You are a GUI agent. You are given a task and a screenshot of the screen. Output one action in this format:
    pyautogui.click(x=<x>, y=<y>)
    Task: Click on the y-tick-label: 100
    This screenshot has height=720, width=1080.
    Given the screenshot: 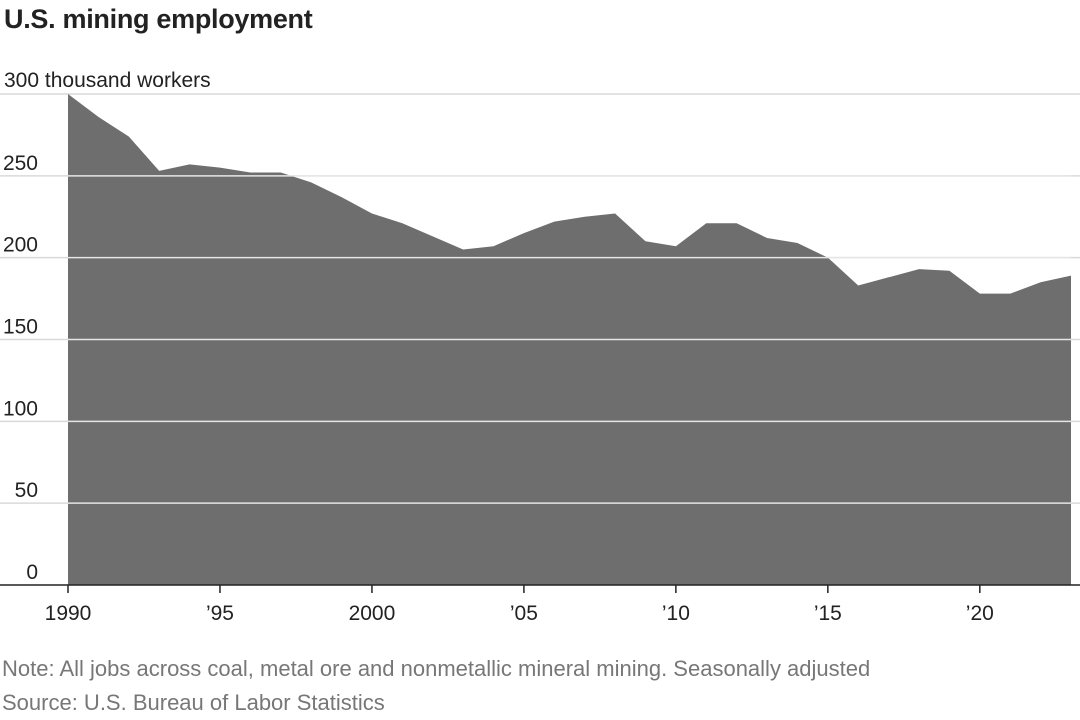 What is the action you would take?
    pyautogui.click(x=20, y=408)
    